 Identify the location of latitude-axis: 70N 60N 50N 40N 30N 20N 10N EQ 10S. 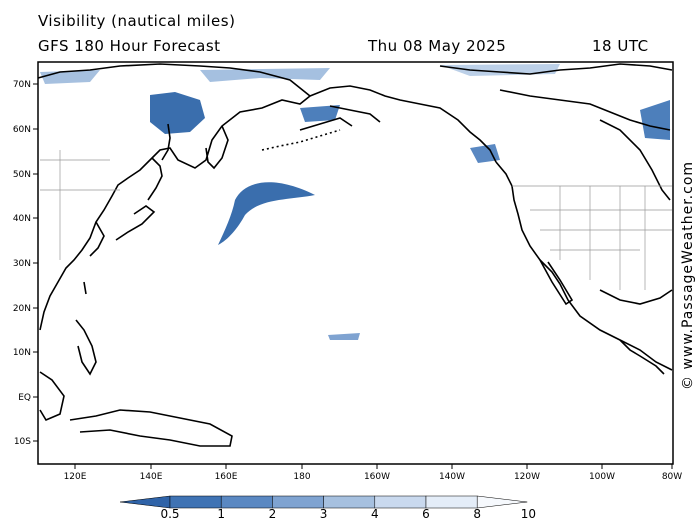
(25, 263).